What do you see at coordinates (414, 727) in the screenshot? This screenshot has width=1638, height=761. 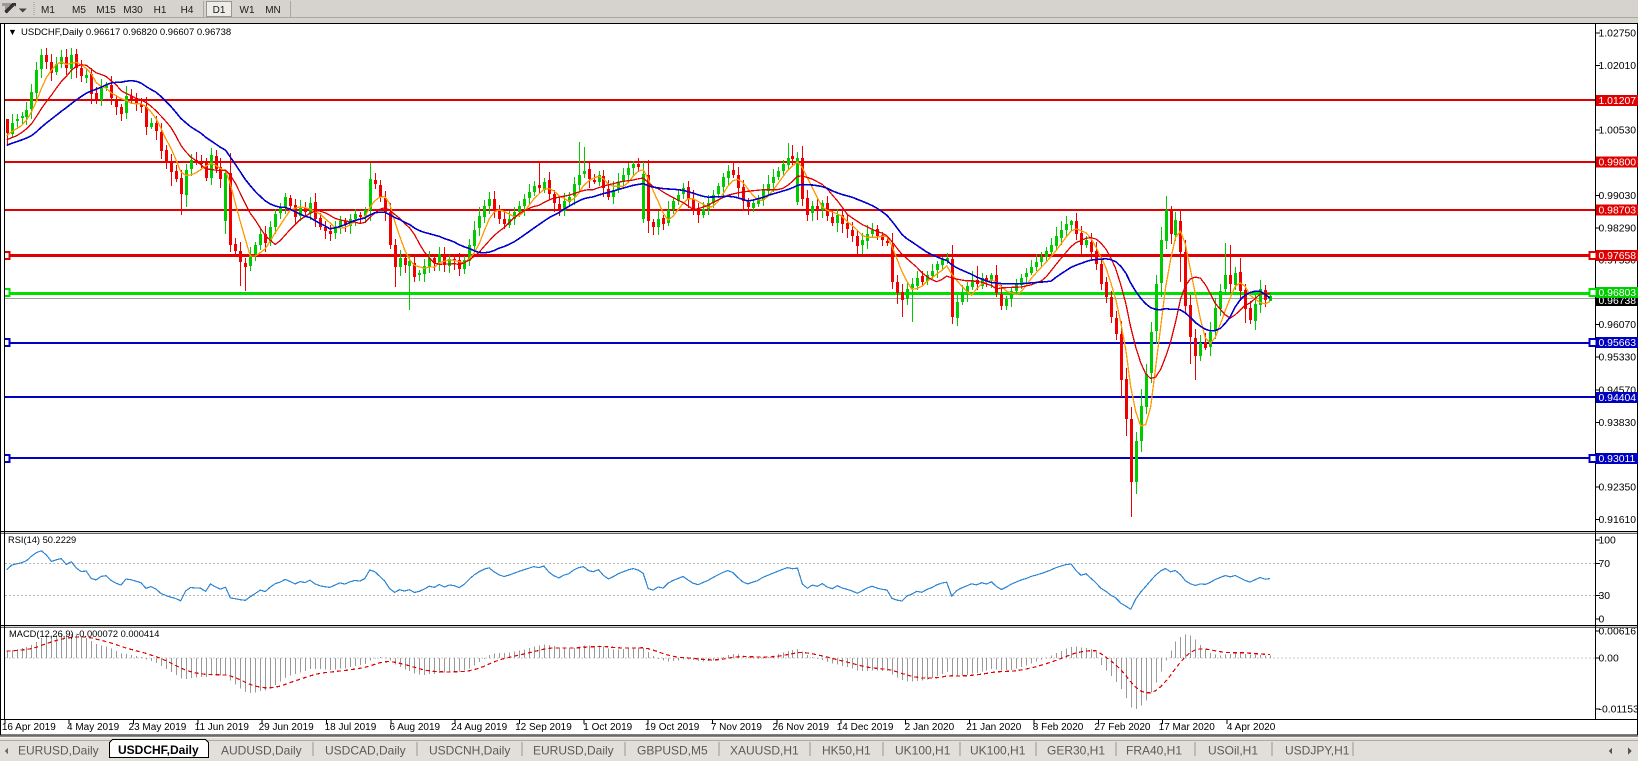 I see `svg-text: 6 Aug 2019` at bounding box center [414, 727].